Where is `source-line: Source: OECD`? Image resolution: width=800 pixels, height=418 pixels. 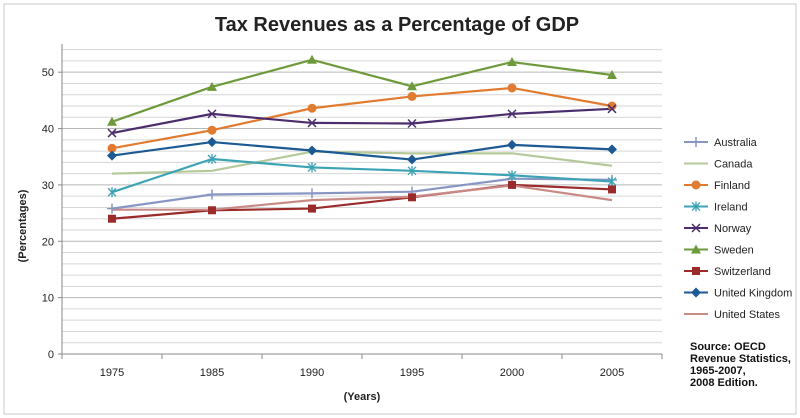 source-line: Source: OECD is located at coordinates (728, 347).